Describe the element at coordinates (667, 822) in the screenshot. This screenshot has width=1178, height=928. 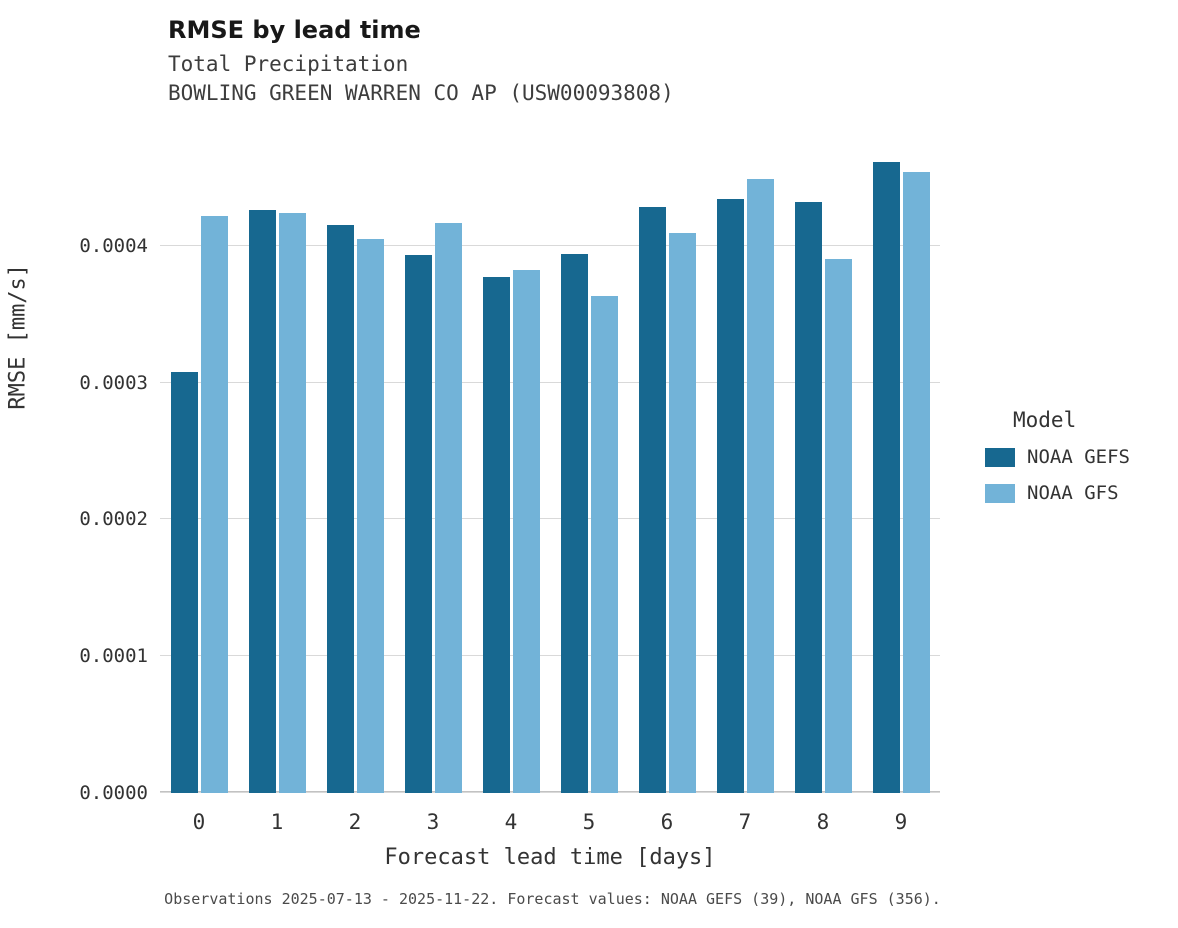
I see `x-tick-label: 6` at that location.